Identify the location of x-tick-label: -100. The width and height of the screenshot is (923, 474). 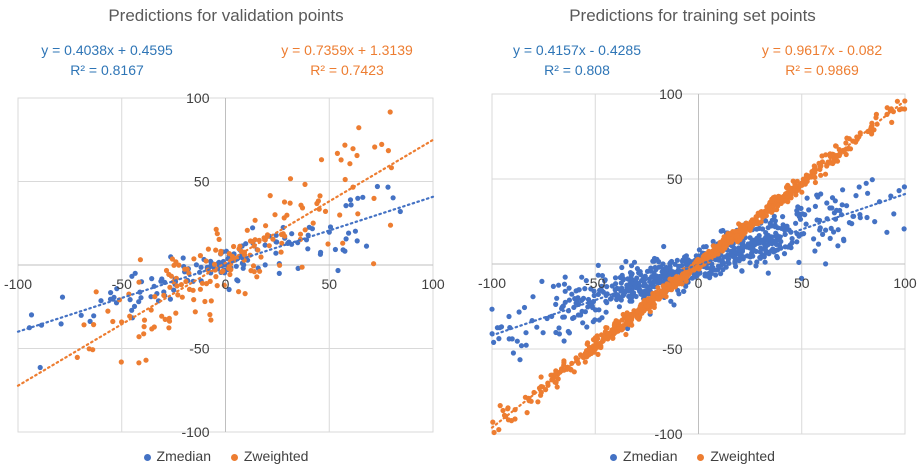
(492, 283).